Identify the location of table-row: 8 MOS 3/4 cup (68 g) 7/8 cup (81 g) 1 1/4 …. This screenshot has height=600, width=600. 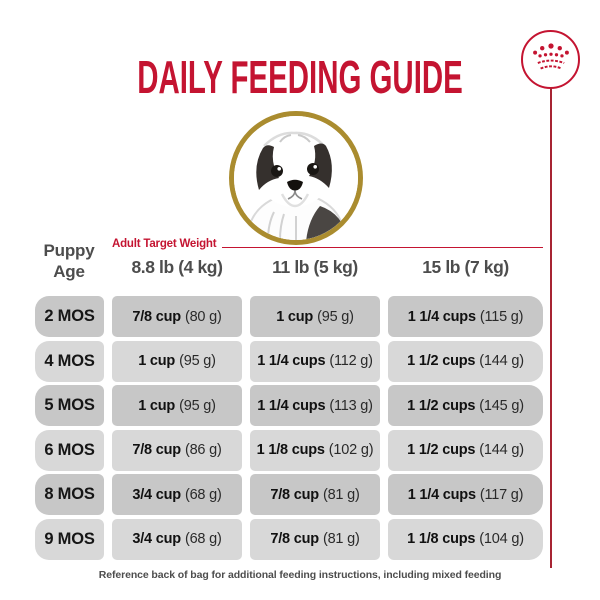
(289, 494).